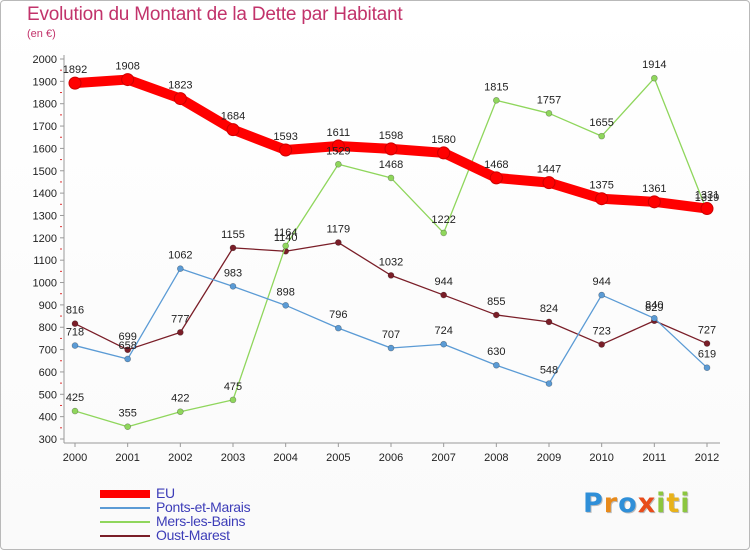 Image resolution: width=750 pixels, height=550 pixels. I want to click on y-tick-label: 800, so click(48, 328).